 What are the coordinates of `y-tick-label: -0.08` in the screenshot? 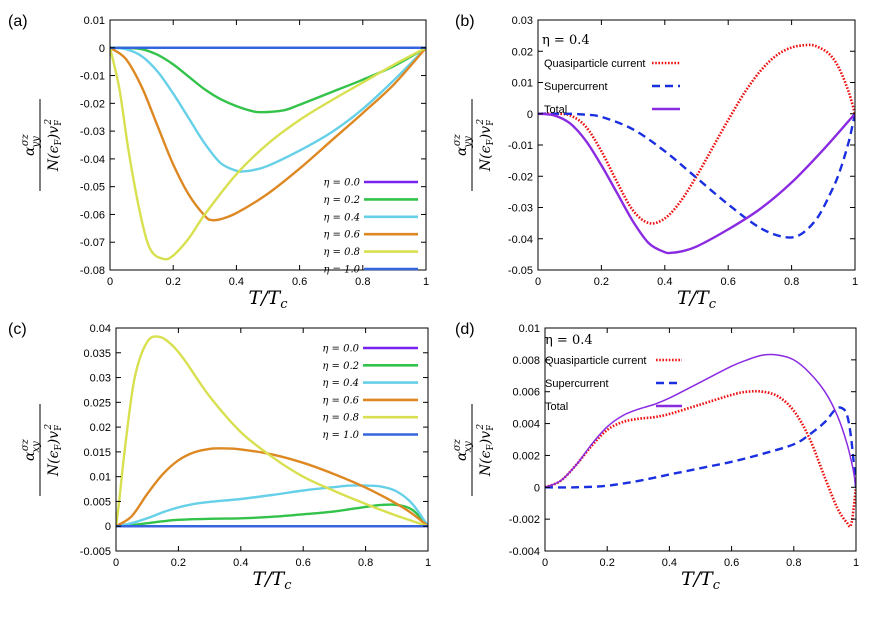 It's located at (92, 271).